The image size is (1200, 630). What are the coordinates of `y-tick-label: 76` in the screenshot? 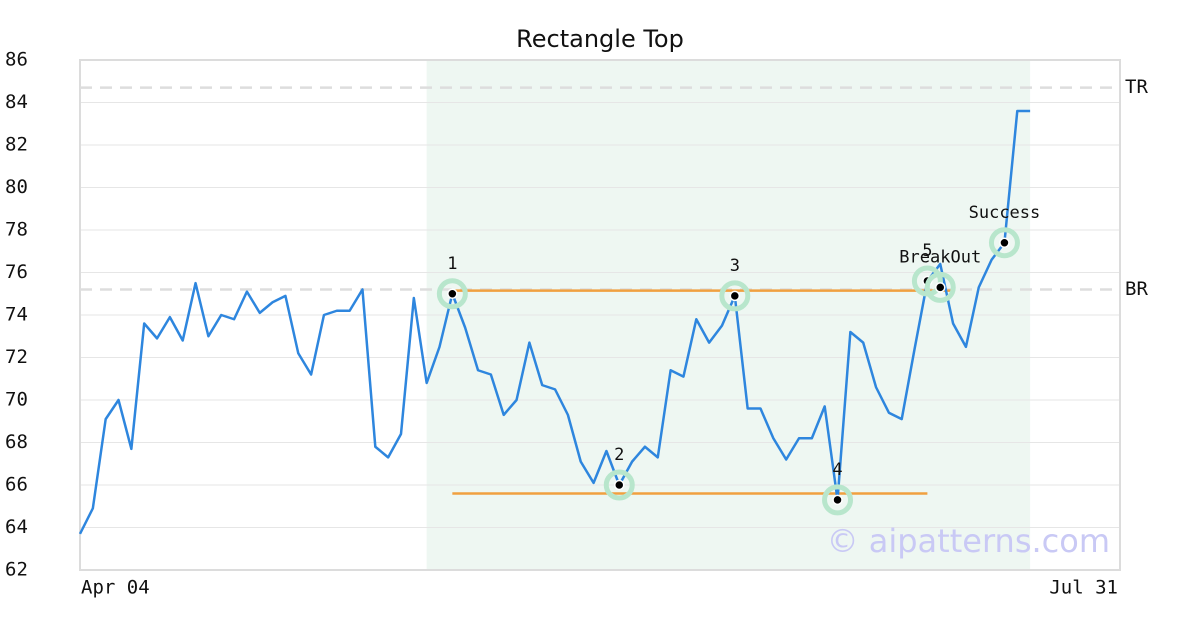 It's located at (16, 272).